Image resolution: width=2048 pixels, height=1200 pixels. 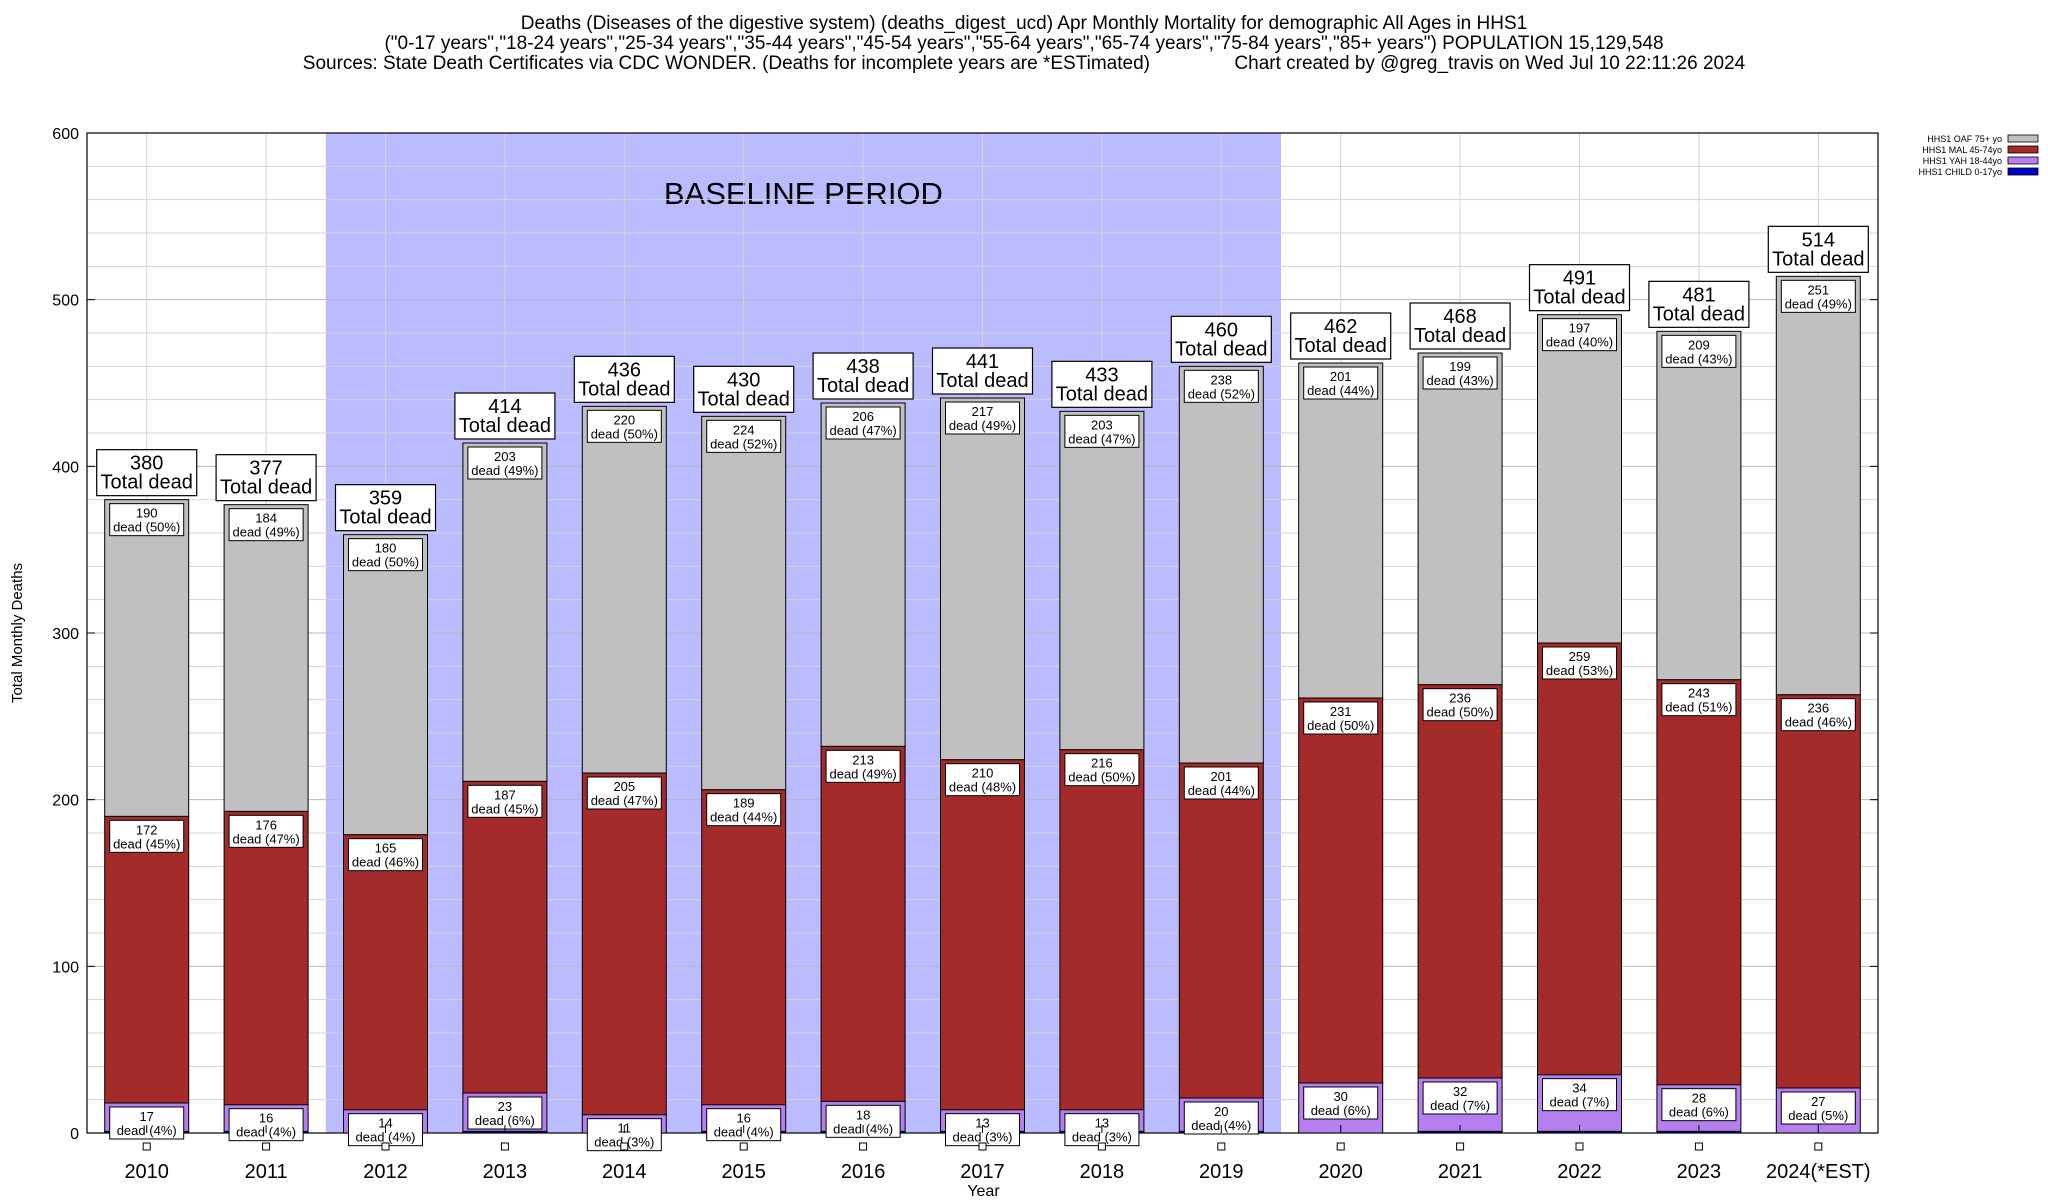 I want to click on segment-value-label: 13, so click(x=1102, y=1123).